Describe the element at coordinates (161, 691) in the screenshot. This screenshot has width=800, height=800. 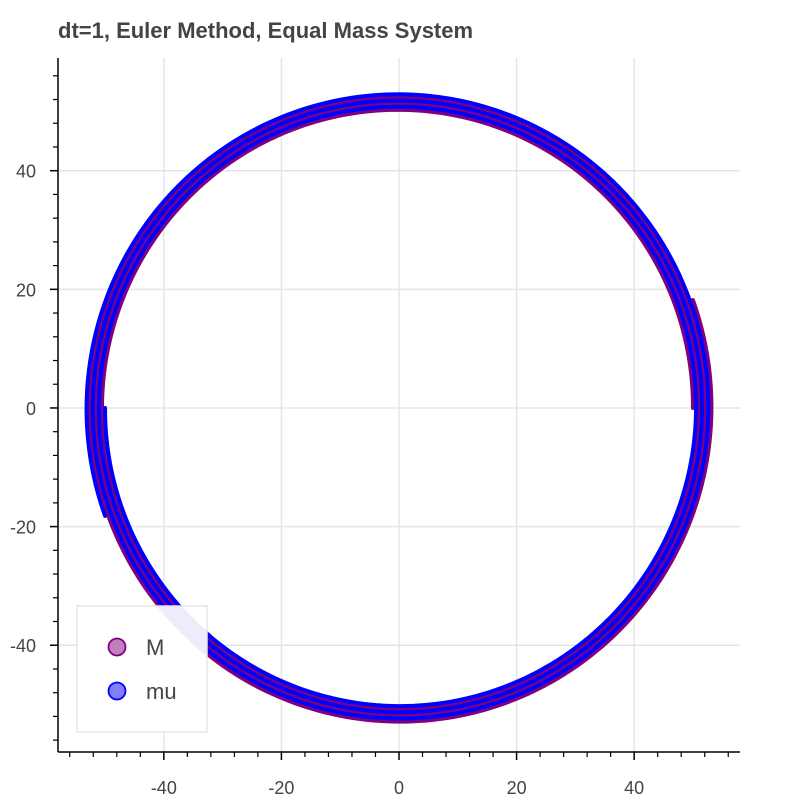
I see `legend-label-mu: mu` at that location.